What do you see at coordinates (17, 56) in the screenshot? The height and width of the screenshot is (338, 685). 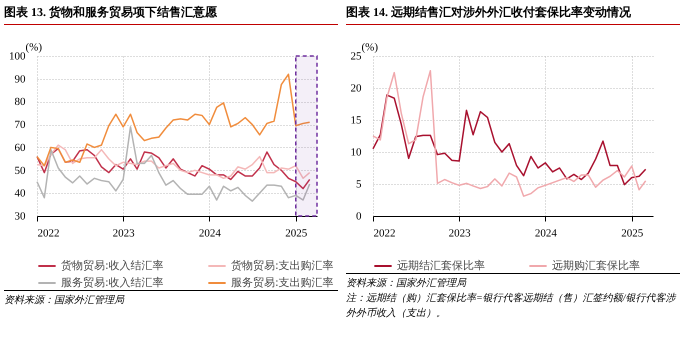 I see `y-tick-label: 100` at bounding box center [17, 56].